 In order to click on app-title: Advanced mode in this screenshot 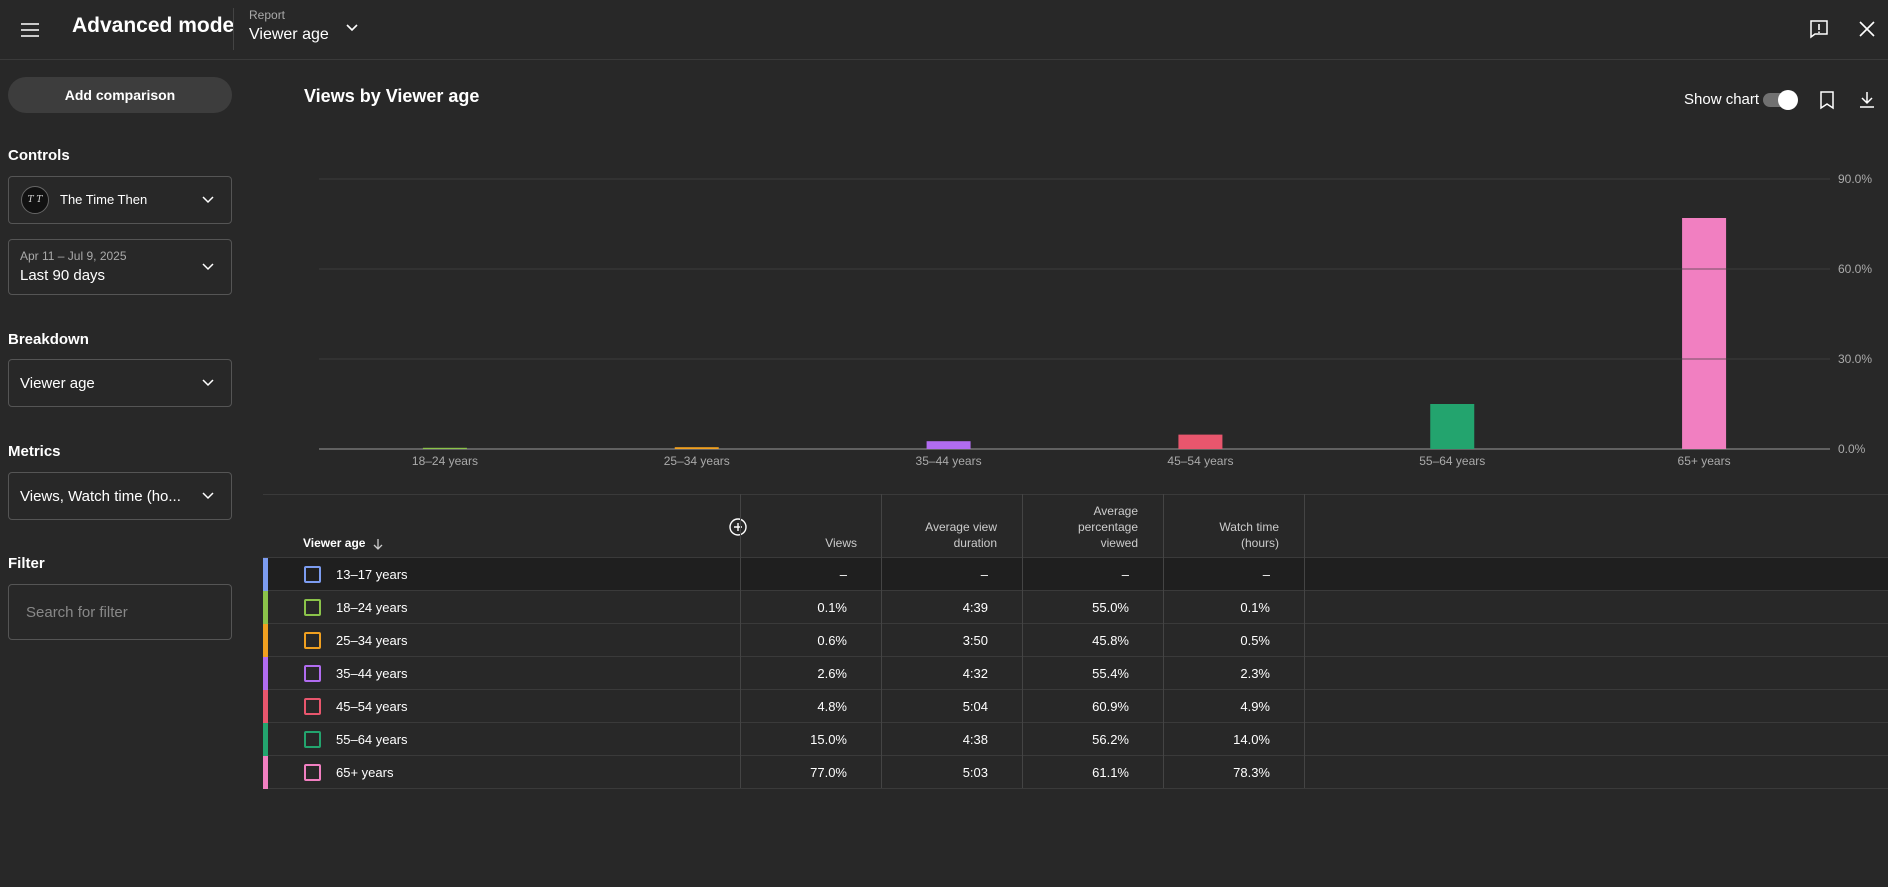, I will do `click(153, 25)`.